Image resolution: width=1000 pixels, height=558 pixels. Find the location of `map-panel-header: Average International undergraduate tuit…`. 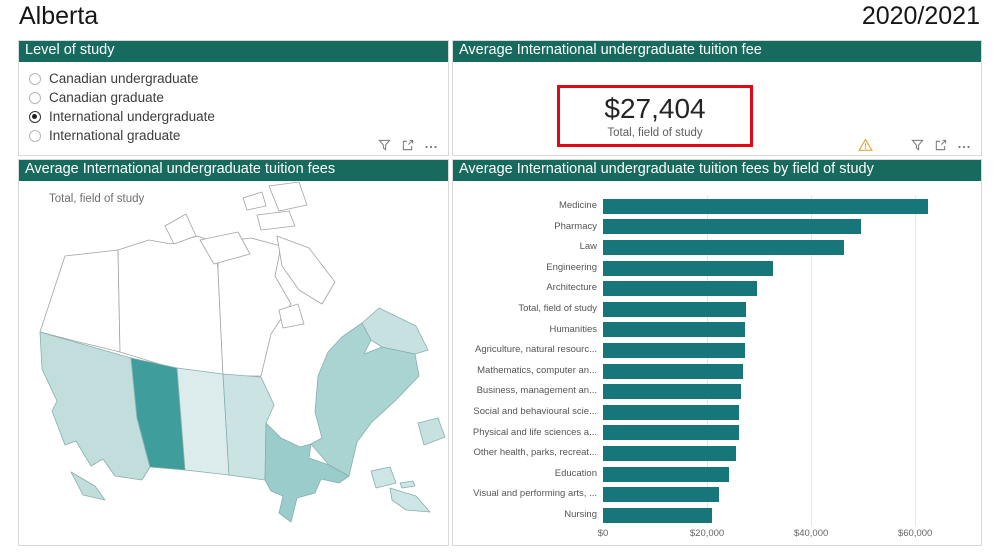

map-panel-header: Average International undergraduate tuit… is located at coordinates (233, 170).